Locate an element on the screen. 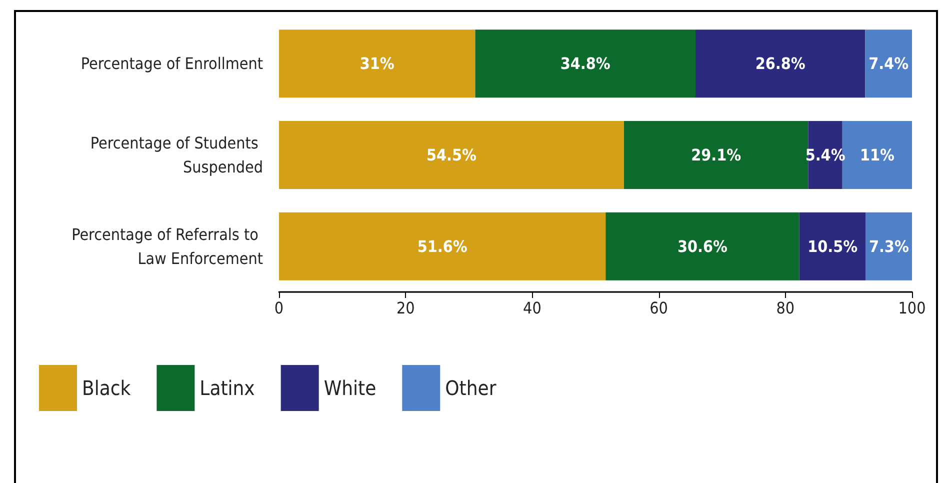 The image size is (946, 483). data-label: 26.8% is located at coordinates (780, 64).